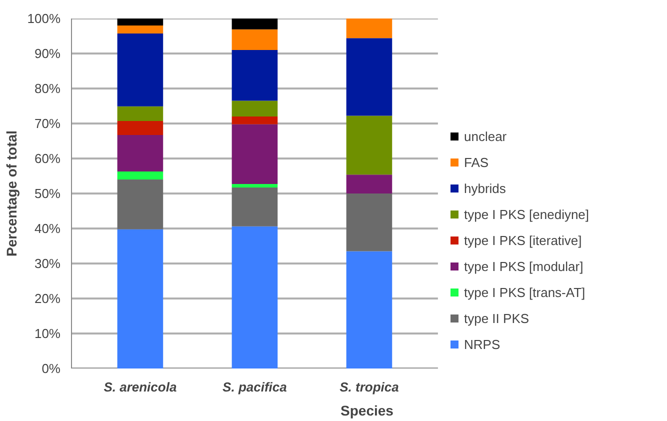  Describe the element at coordinates (369, 387) in the screenshot. I see `x-tick-label: S. tropica` at that location.